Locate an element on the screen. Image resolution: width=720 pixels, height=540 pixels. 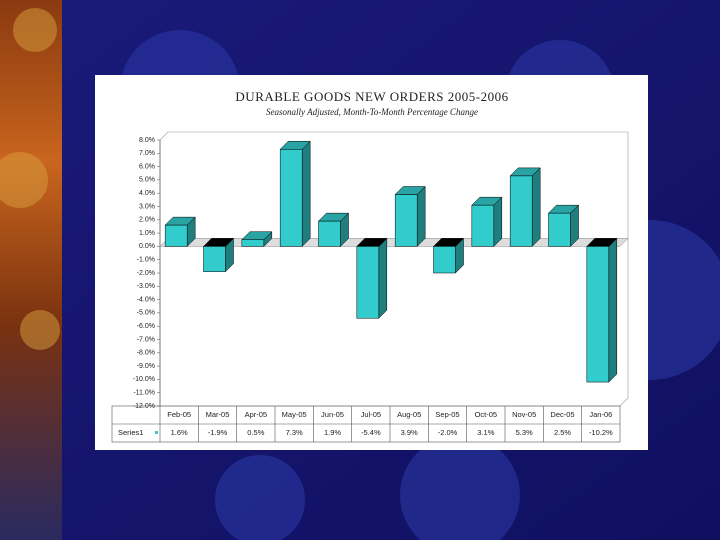
value-label: 3.1% is located at coordinates (485, 432).